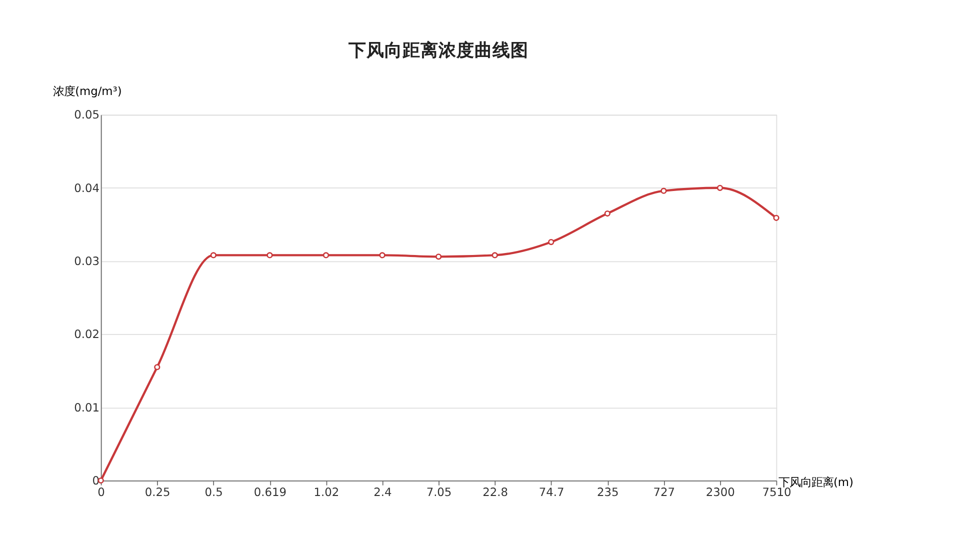 The width and height of the screenshot is (978, 542). What do you see at coordinates (720, 491) in the screenshot?
I see `x-tick-label: 2300` at bounding box center [720, 491].